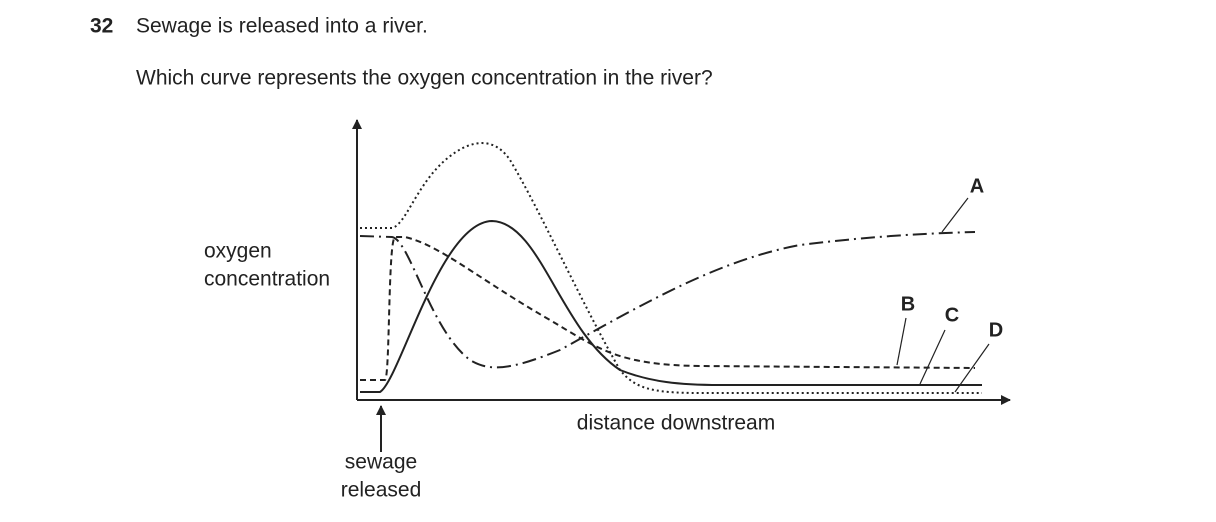  I want to click on question-number: 32, so click(101, 26).